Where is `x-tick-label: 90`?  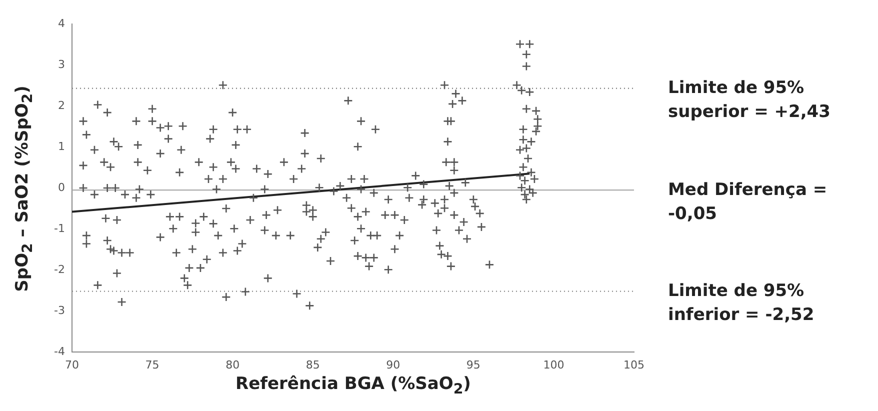 x-tick-label: 90 is located at coordinates (393, 365).